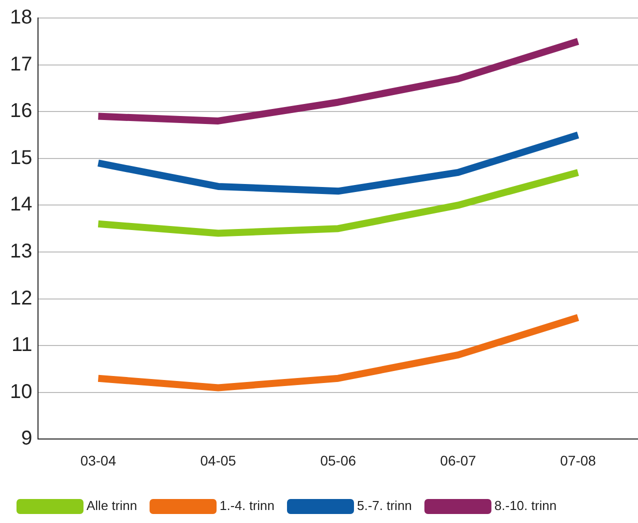 The image size is (638, 523). Describe the element at coordinates (458, 460) in the screenshot. I see `x-tick-label: 06-07` at that location.